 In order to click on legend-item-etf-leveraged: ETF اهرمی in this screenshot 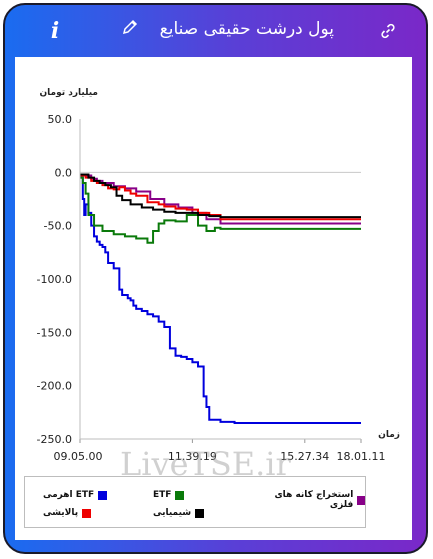, I will do `click(75, 495)`.